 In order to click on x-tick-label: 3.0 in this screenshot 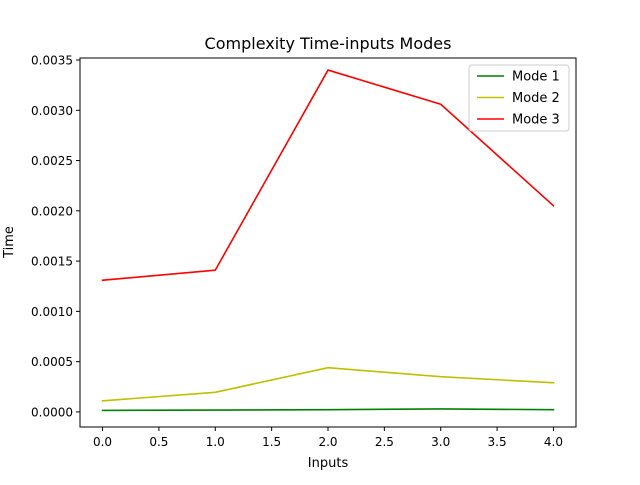, I will do `click(440, 442)`.